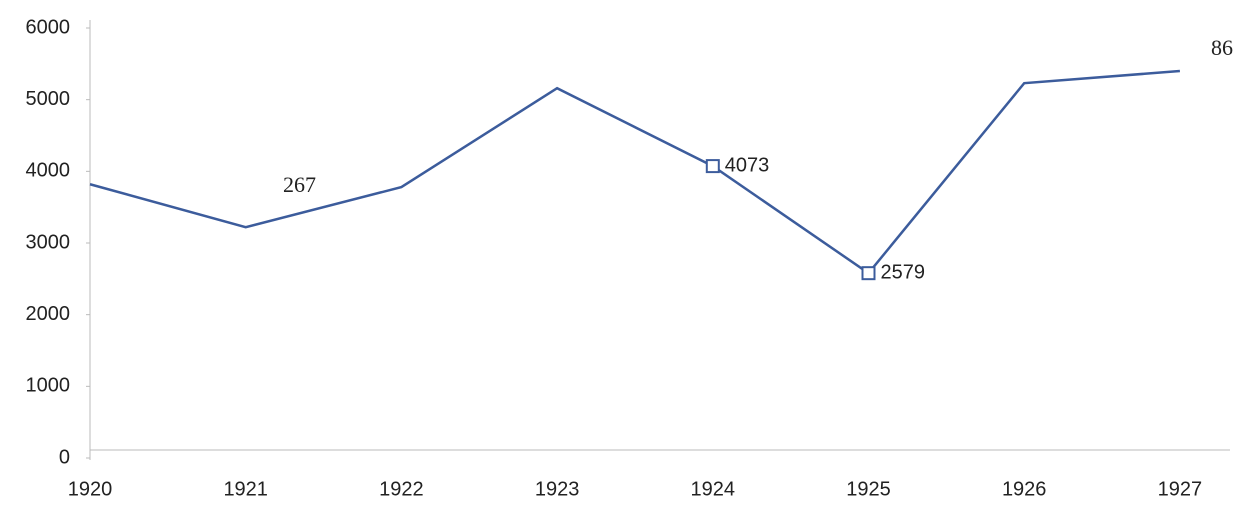 Image resolution: width=1249 pixels, height=509 pixels. Describe the element at coordinates (401, 489) in the screenshot. I see `x-tick-label: 1922` at that location.